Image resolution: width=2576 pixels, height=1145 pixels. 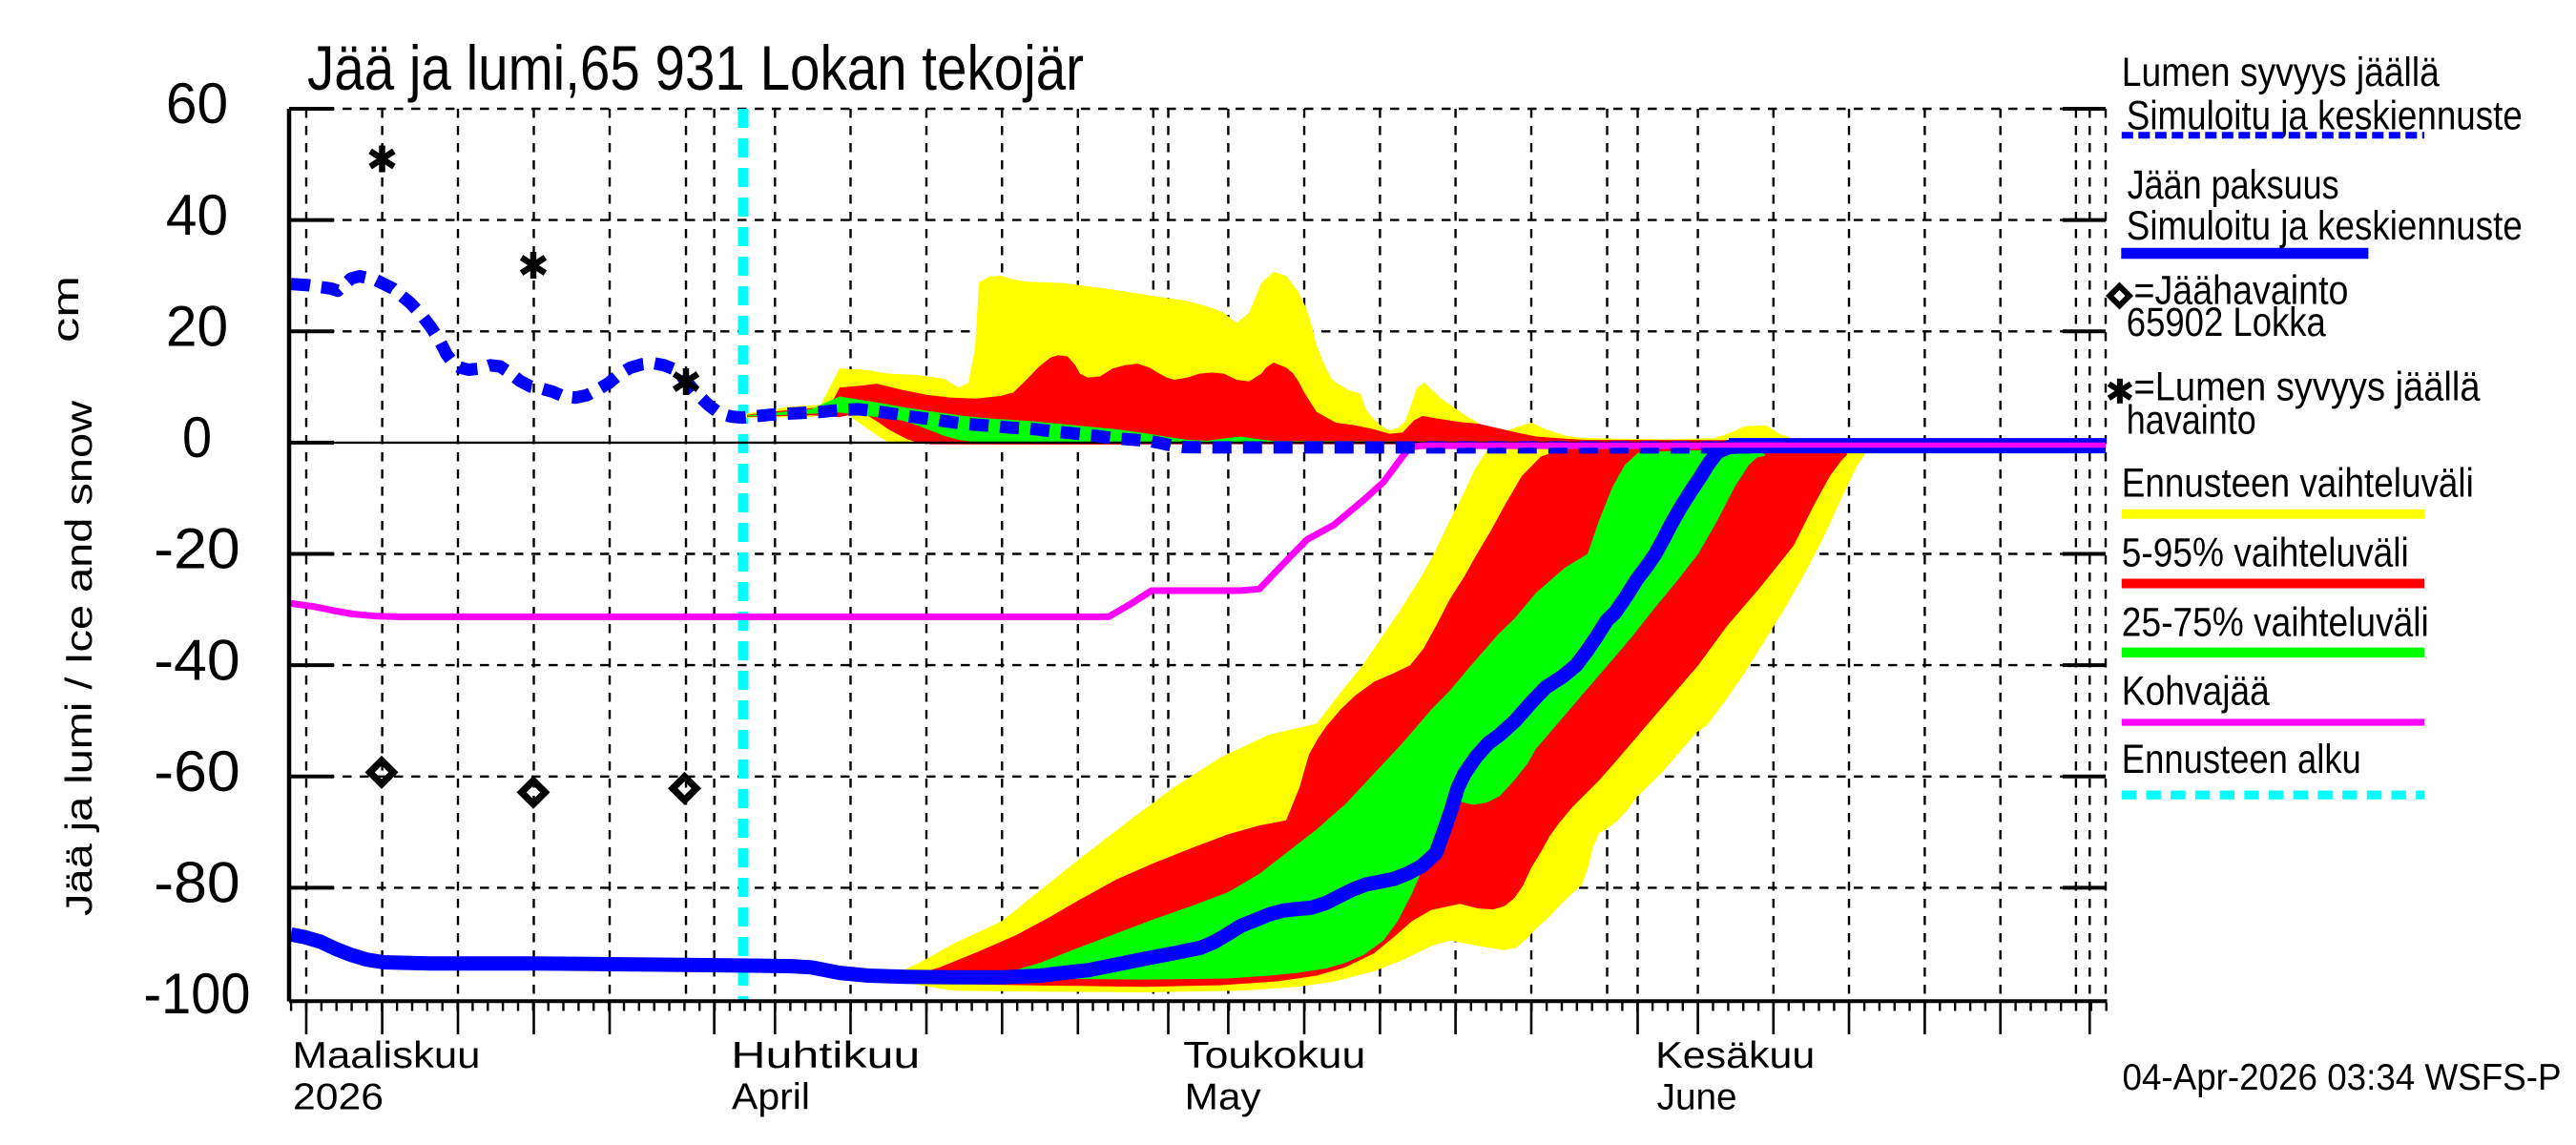 I want to click on svg-text: -100, so click(x=197, y=994).